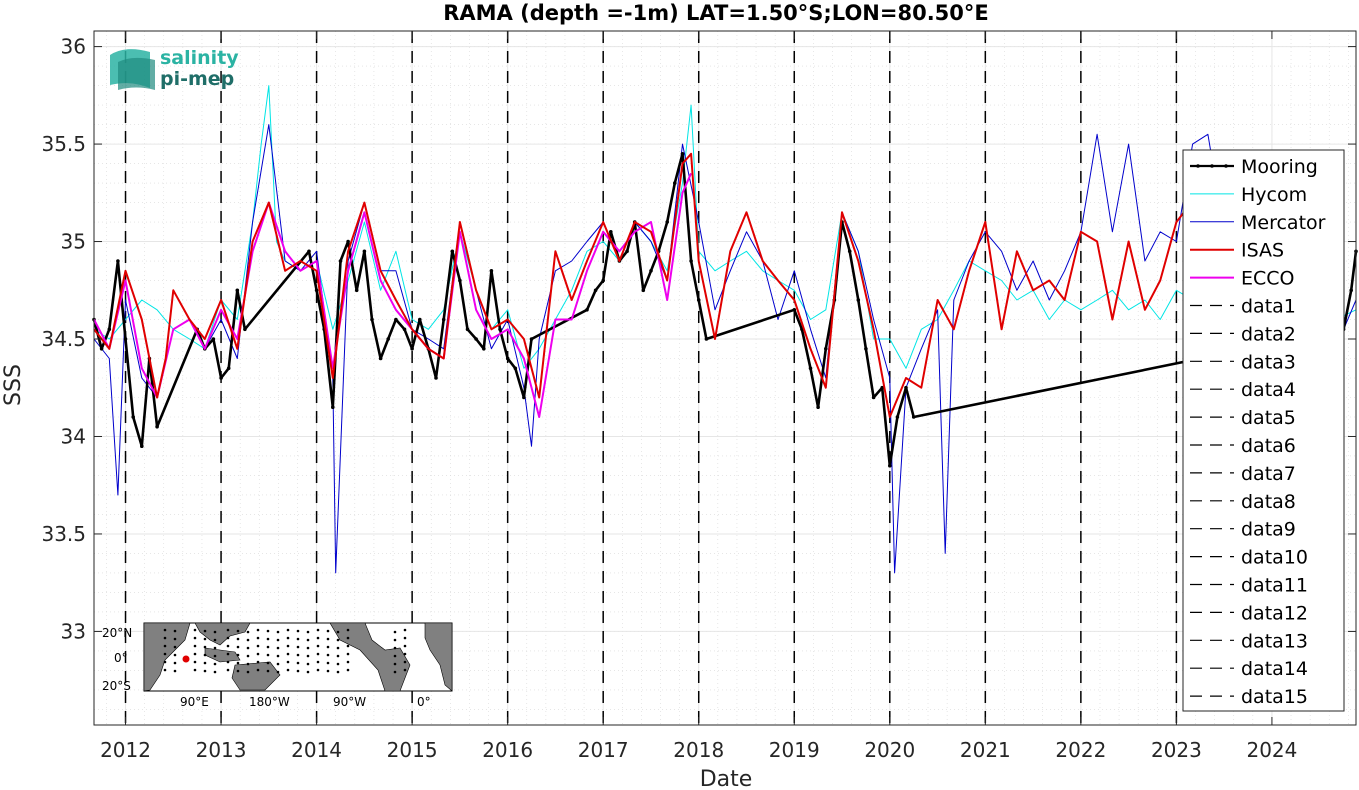 The height and width of the screenshot is (790, 1359). I want to click on y-tick-label: 36, so click(73, 47).